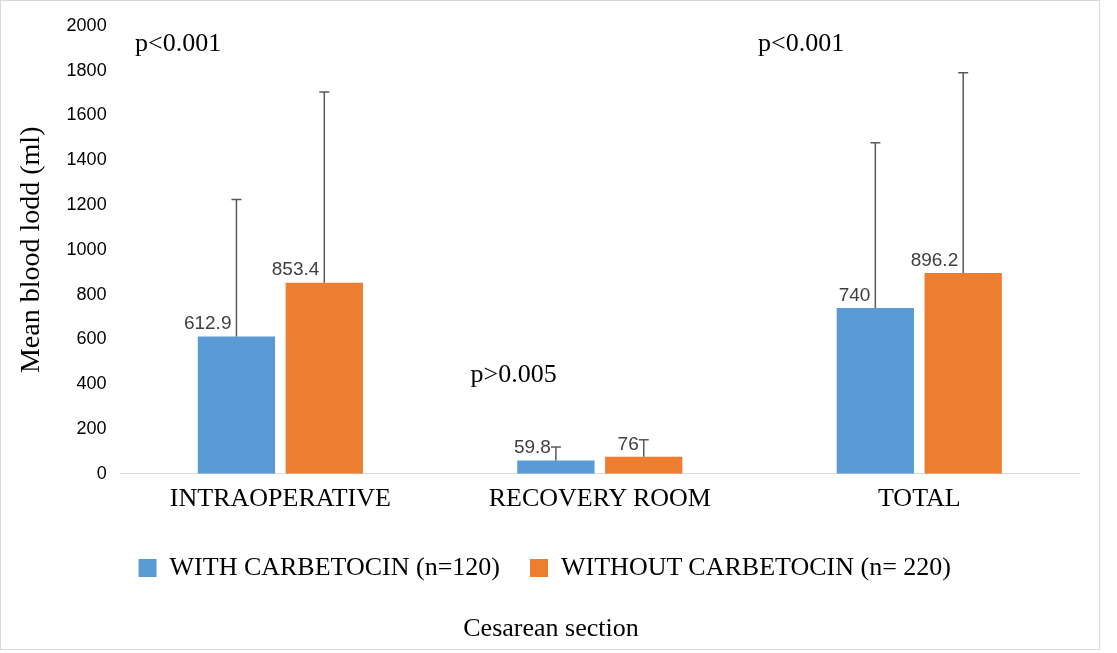 The image size is (1117, 653). What do you see at coordinates (934, 259) in the screenshot?
I see `data-label: 896.2` at bounding box center [934, 259].